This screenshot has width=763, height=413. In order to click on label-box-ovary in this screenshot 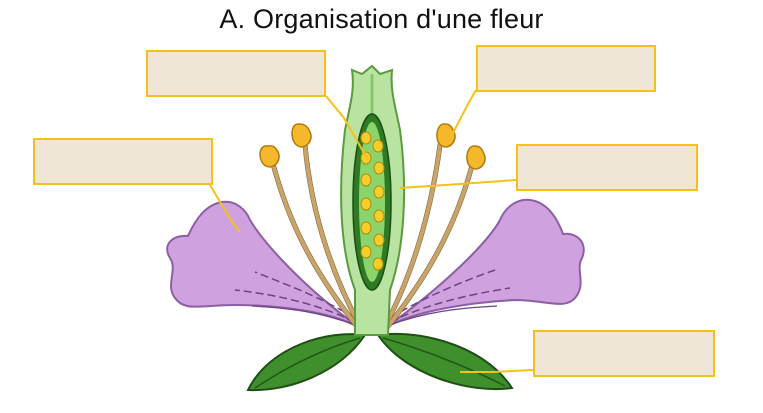, I will do `click(236, 73)`.